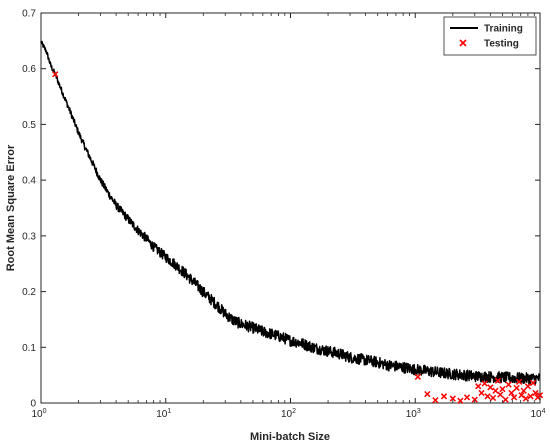  What do you see at coordinates (537, 414) in the screenshot?
I see `x-tick-label: 10⁴` at bounding box center [537, 414].